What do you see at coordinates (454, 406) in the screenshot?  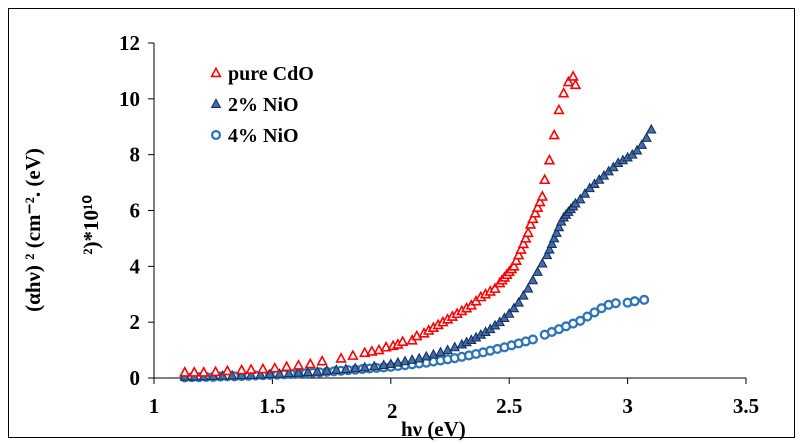 I see `x-tick-labels: 1 1.5 2.5 3 3.5` at bounding box center [454, 406].